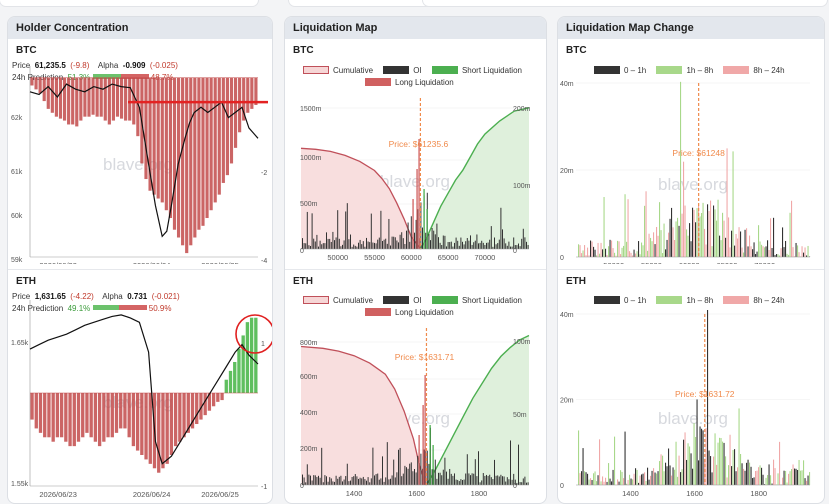 This screenshot has width=829, height=504. I want to click on y-tick-right: -2, so click(264, 173).